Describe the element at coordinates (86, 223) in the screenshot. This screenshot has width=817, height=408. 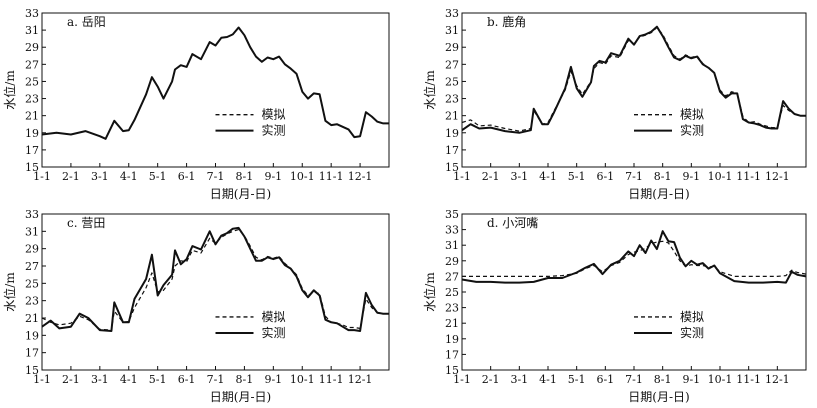
I see `panel-label: c. 营田` at that location.